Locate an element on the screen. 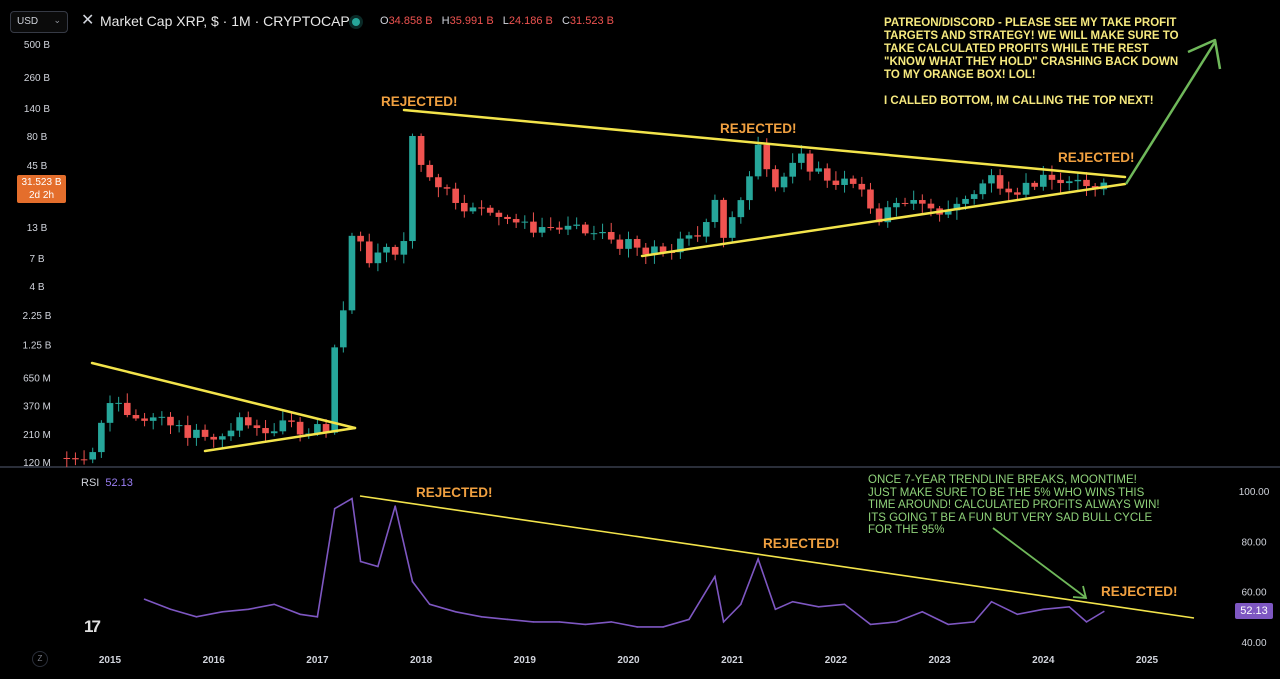 The width and height of the screenshot is (1280, 679). chevron-down-icon: ⌄ is located at coordinates (57, 20).